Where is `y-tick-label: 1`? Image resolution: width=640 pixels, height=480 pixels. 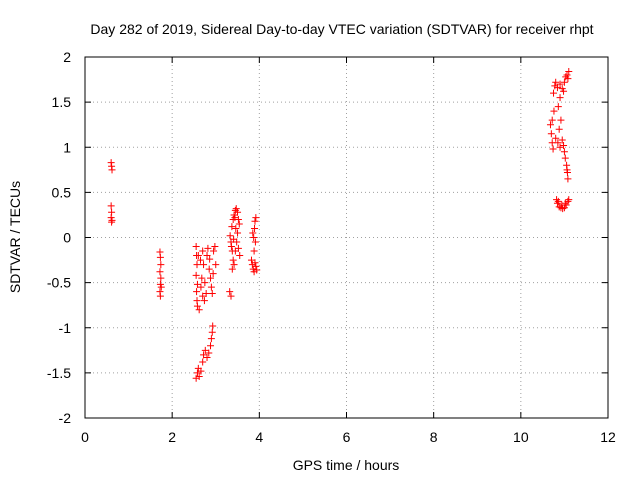 y-tick-label: 1 is located at coordinates (67, 147).